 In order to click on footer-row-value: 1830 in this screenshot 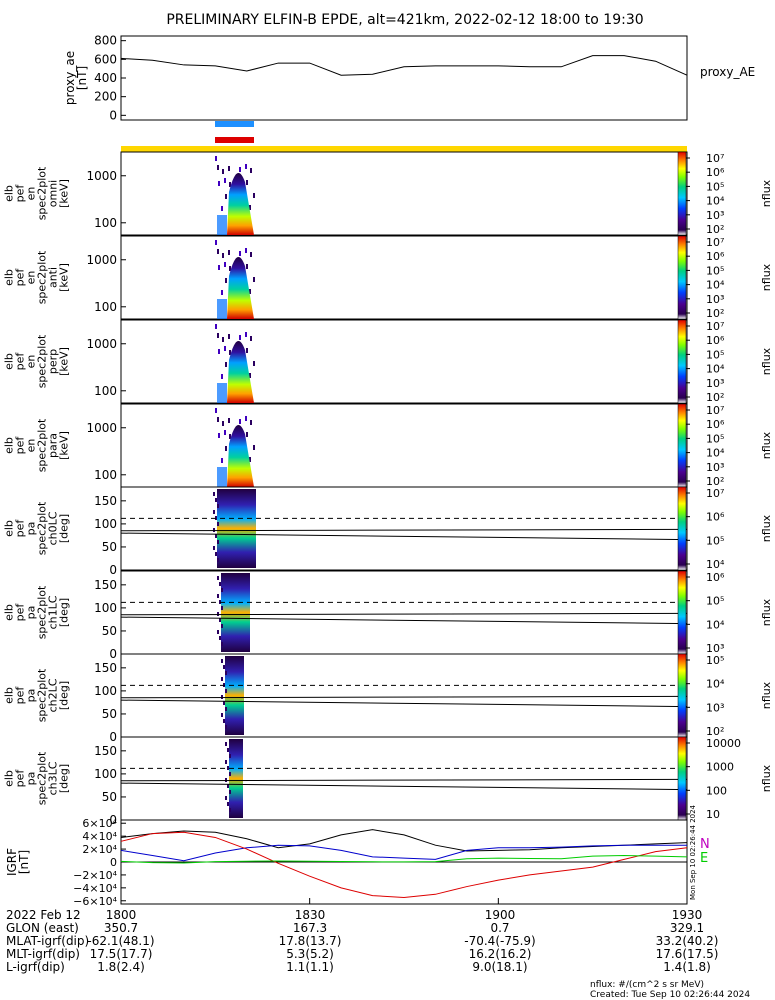, I will do `click(310, 915)`.